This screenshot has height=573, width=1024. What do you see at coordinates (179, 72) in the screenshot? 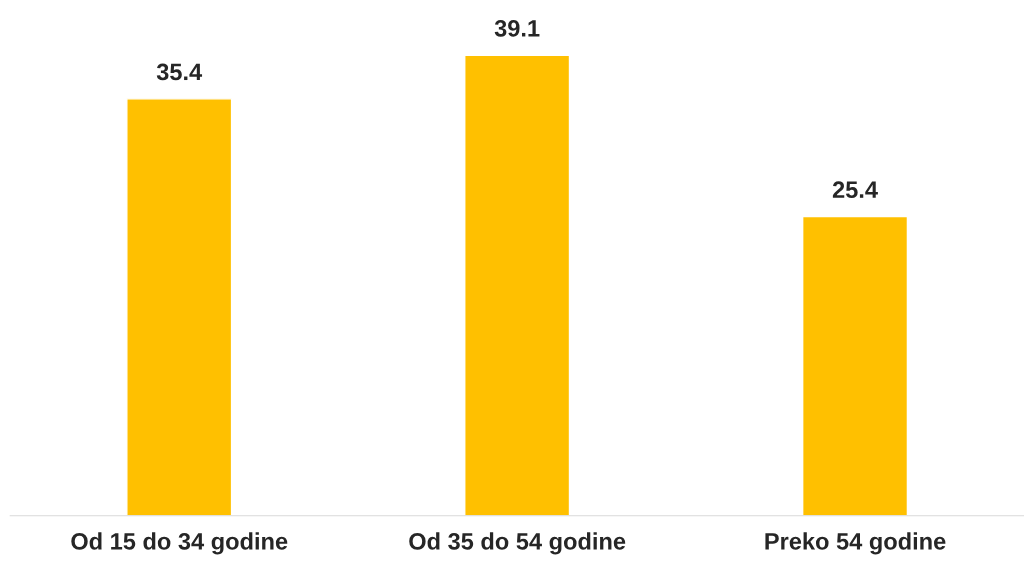
I see `data-label: 35.4` at bounding box center [179, 72].